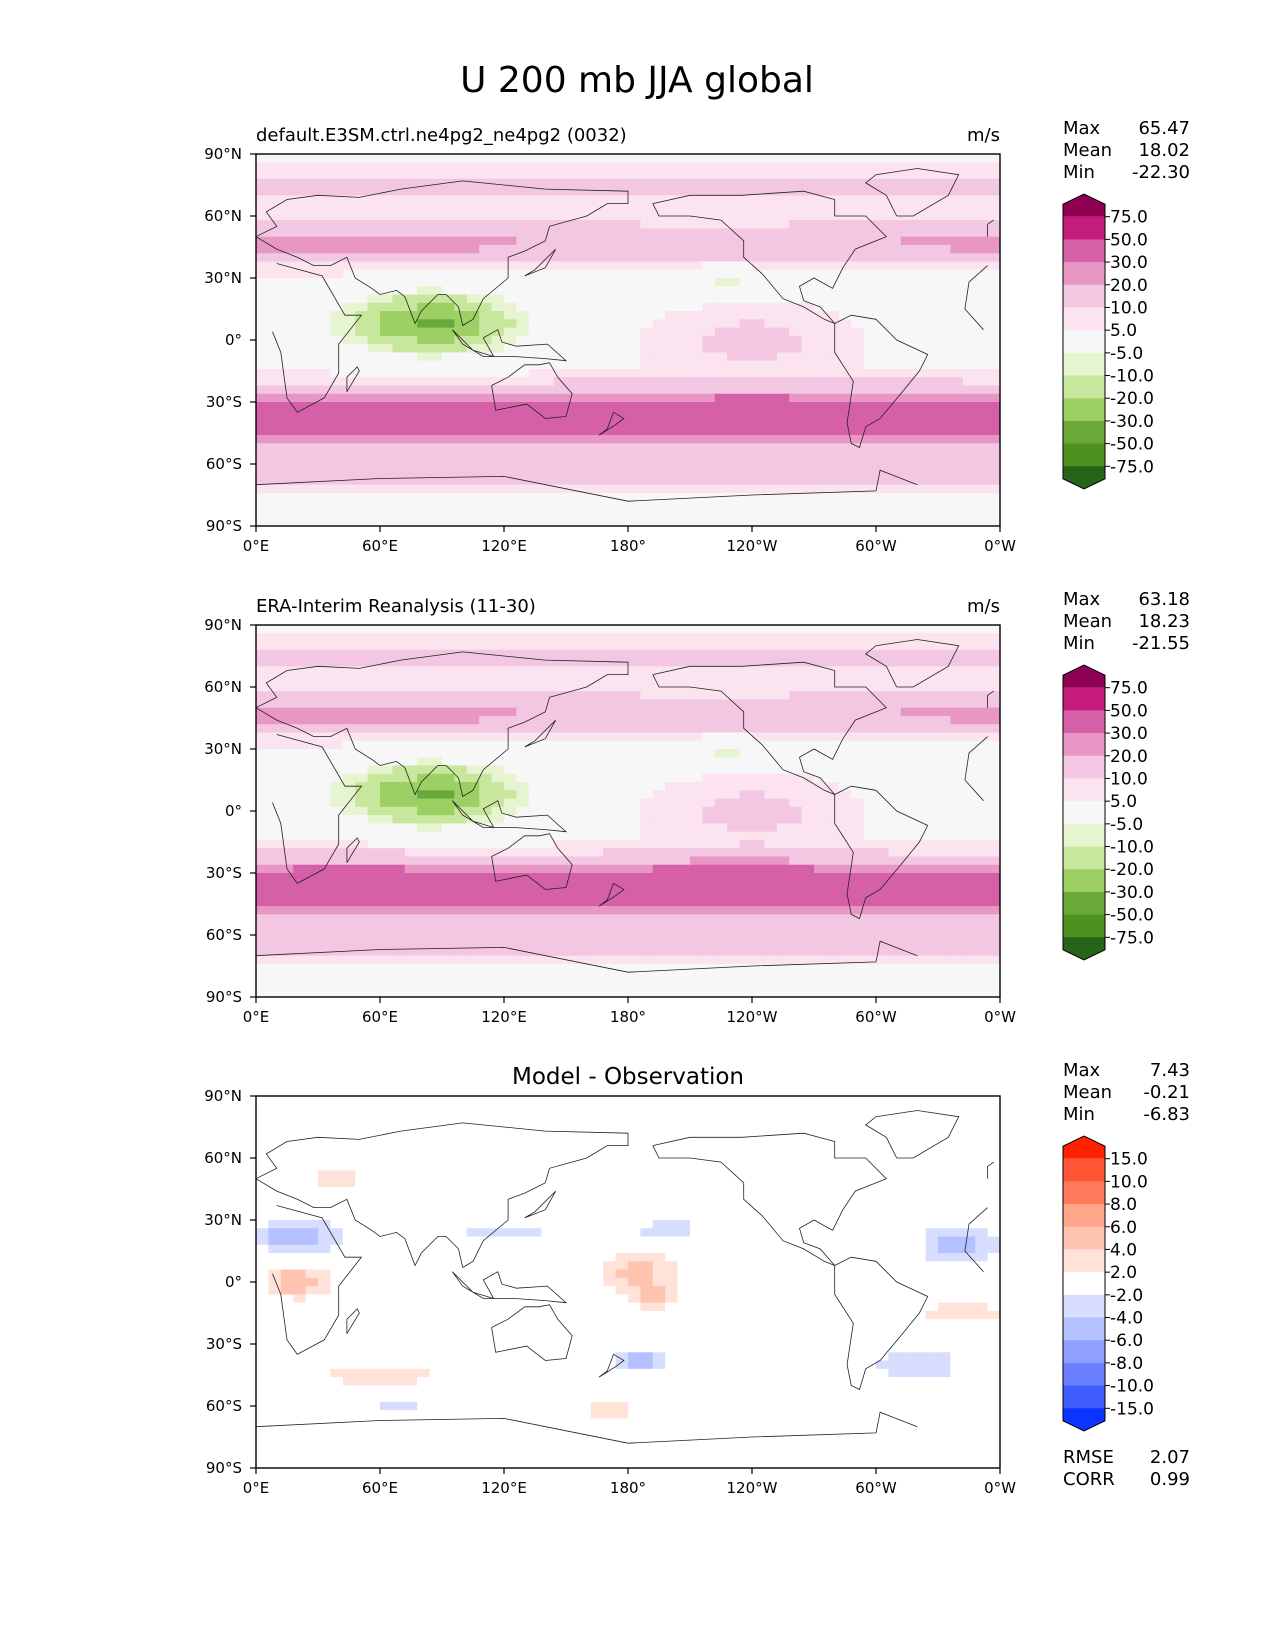  I want to click on colorbar-label: 4.0, so click(1123, 1250).